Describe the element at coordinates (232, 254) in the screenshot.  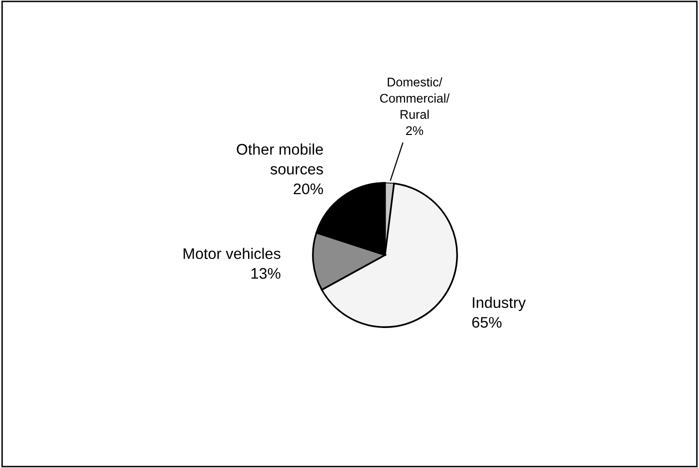
I see `slice-label: Motor vehicles` at that location.